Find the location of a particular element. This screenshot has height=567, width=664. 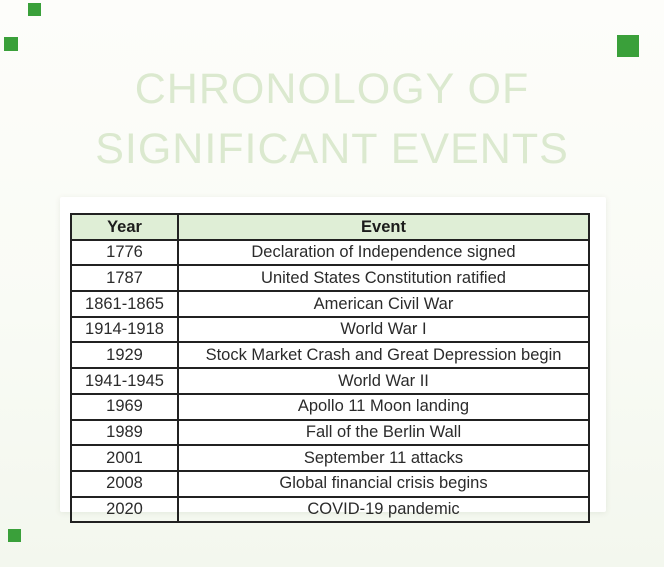

event-cell: September 11 attacks is located at coordinates (383, 458).